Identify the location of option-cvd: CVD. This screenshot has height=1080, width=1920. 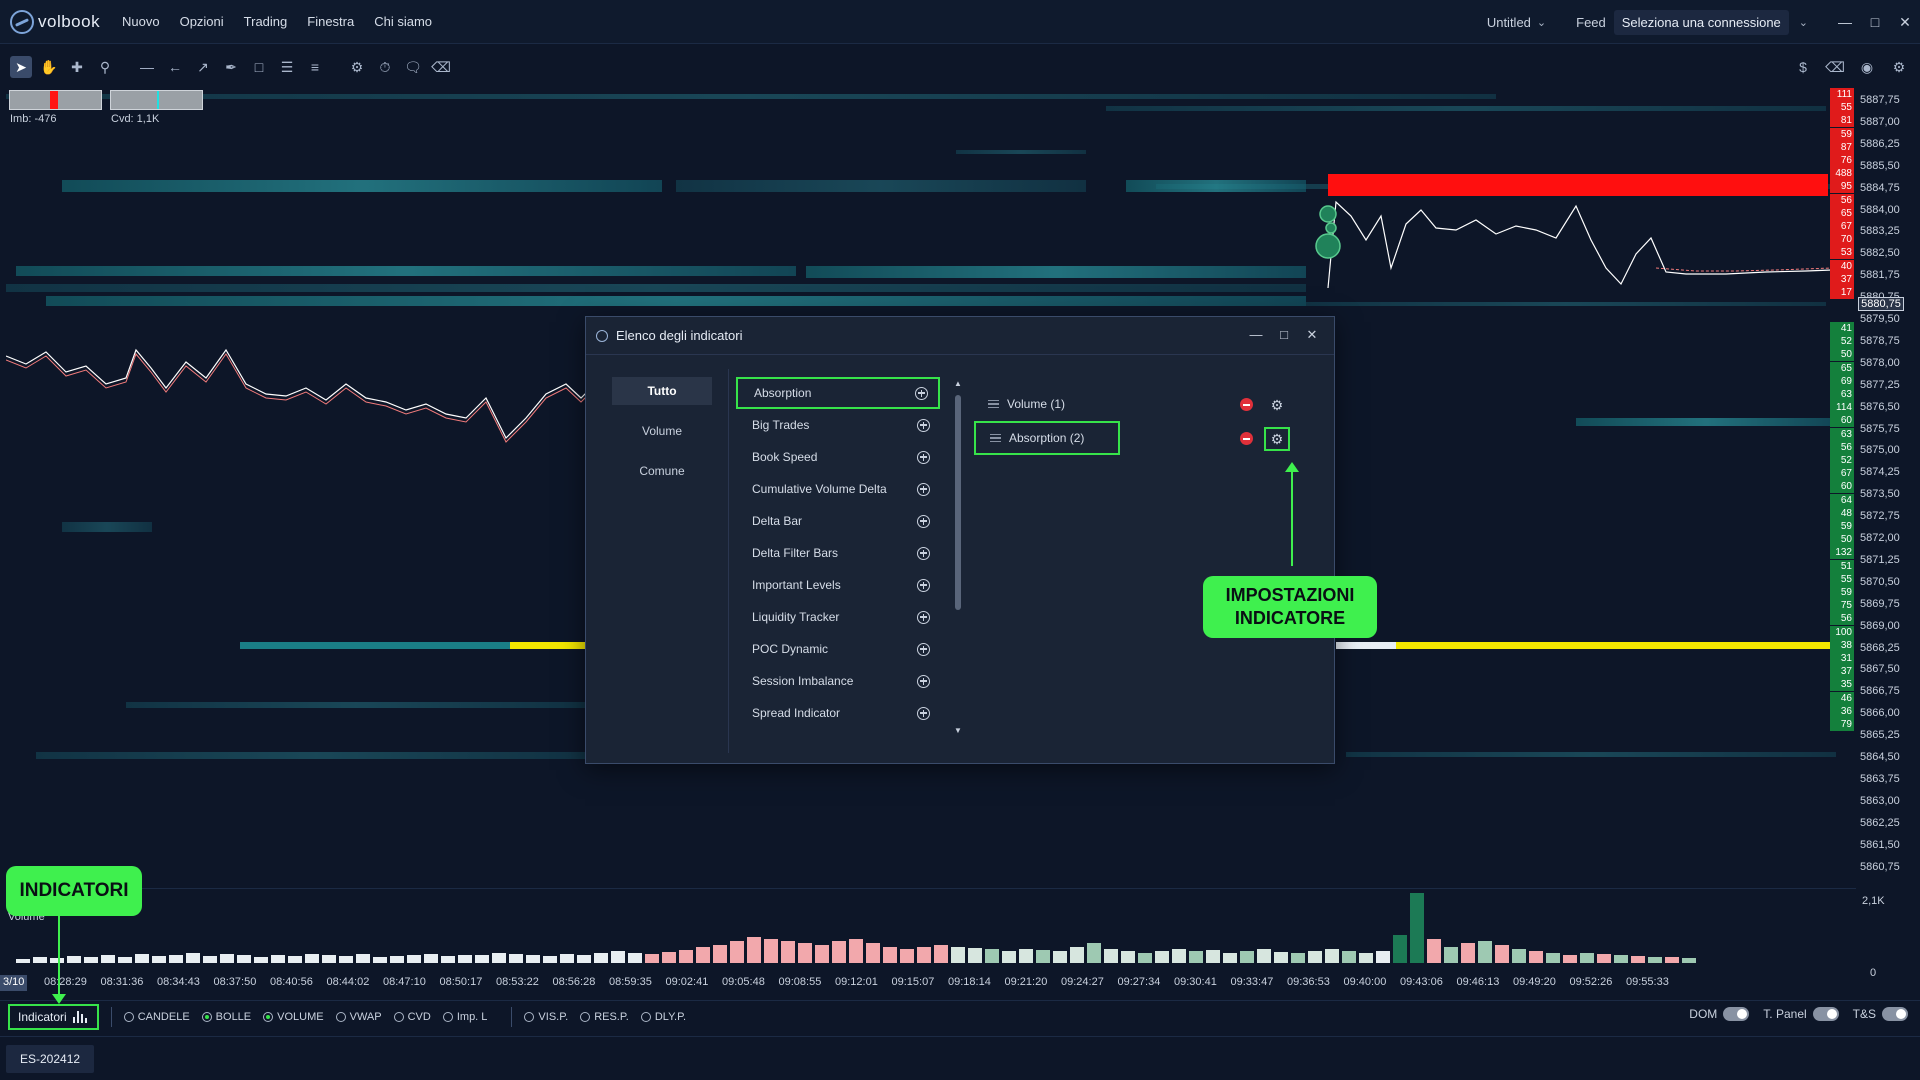
(412, 1017).